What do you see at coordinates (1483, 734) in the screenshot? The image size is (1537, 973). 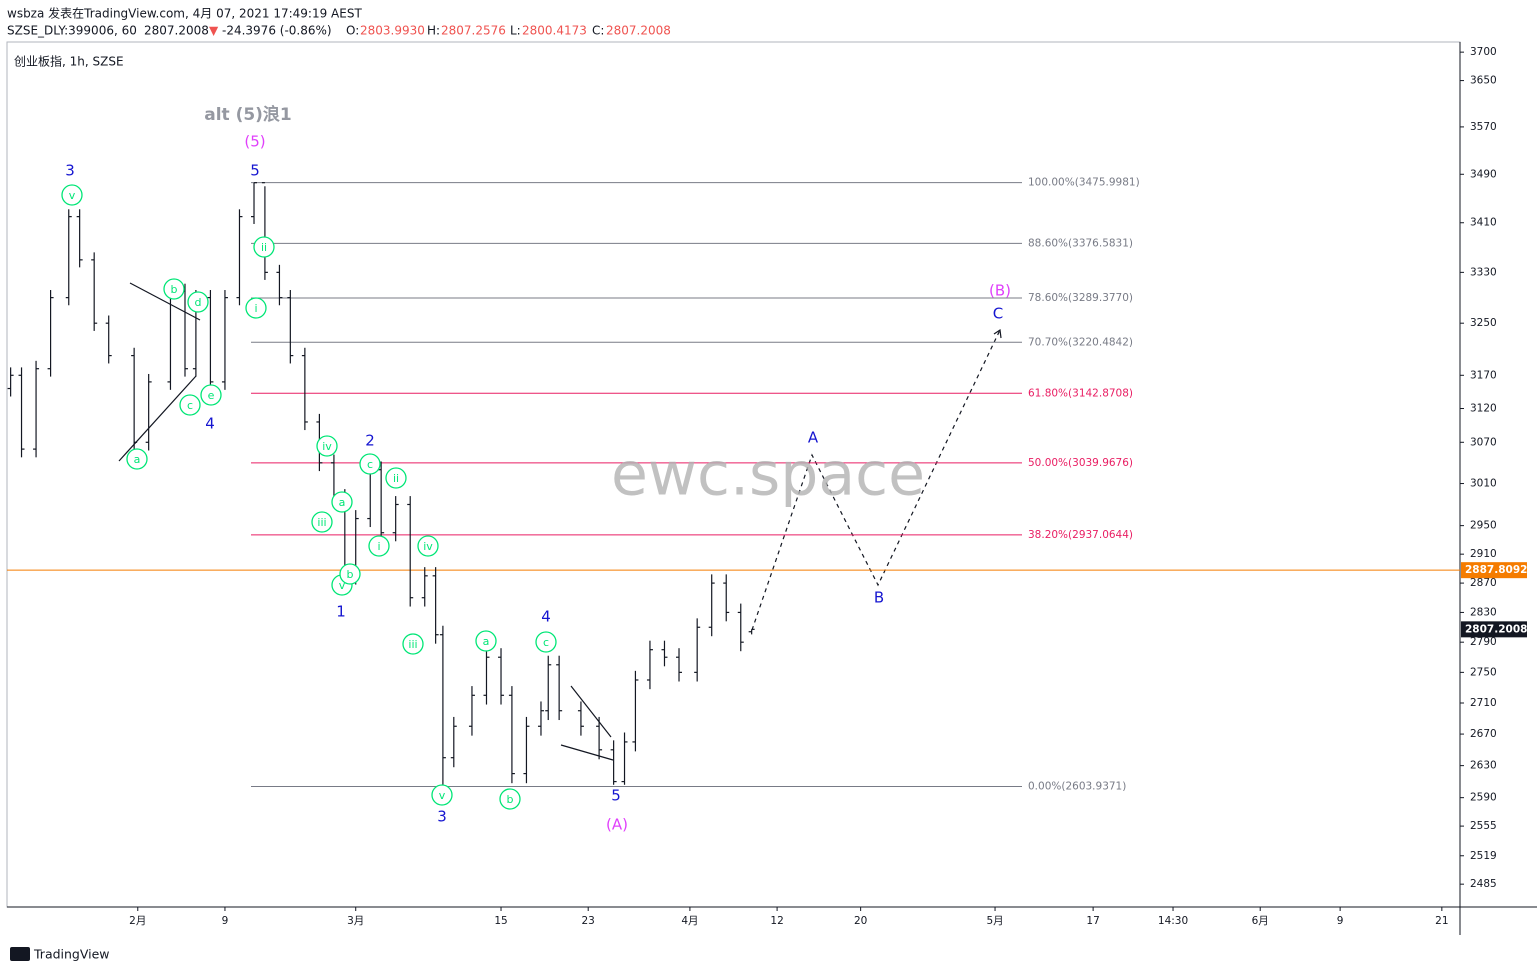 I see `y-tick-label: 2670` at bounding box center [1483, 734].